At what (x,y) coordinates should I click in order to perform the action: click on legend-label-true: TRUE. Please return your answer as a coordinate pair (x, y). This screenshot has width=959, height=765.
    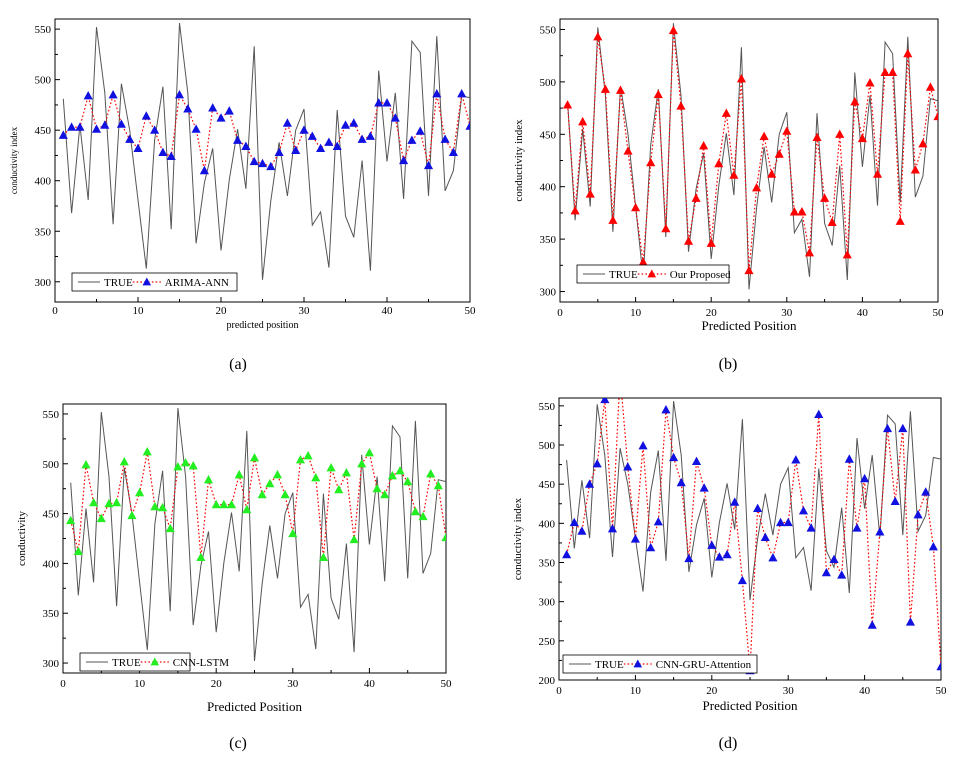
    Looking at the image, I should click on (609, 665).